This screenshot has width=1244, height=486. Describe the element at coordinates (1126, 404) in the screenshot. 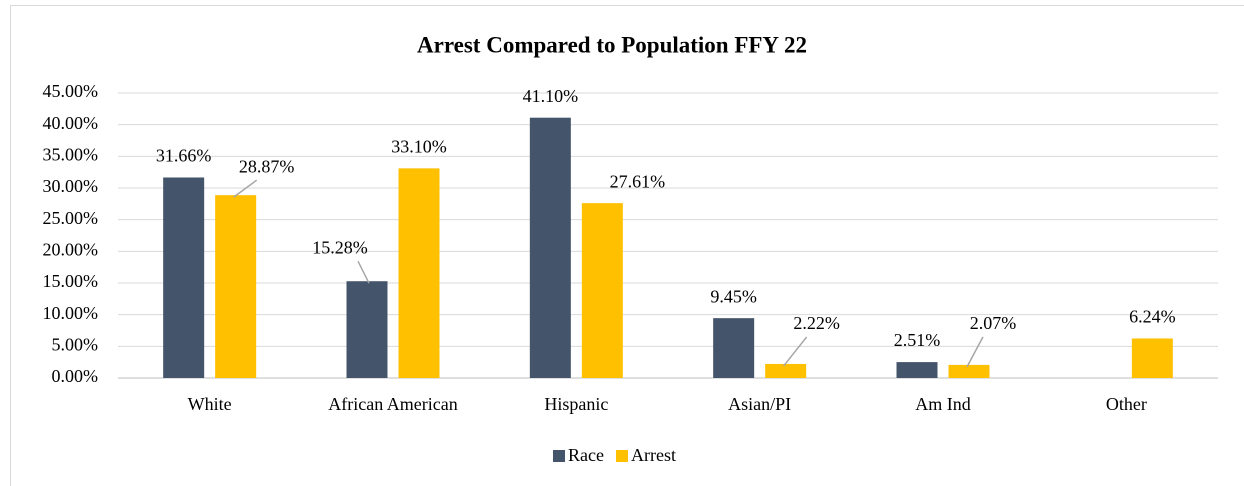

I see `x-tick-label: Other` at that location.